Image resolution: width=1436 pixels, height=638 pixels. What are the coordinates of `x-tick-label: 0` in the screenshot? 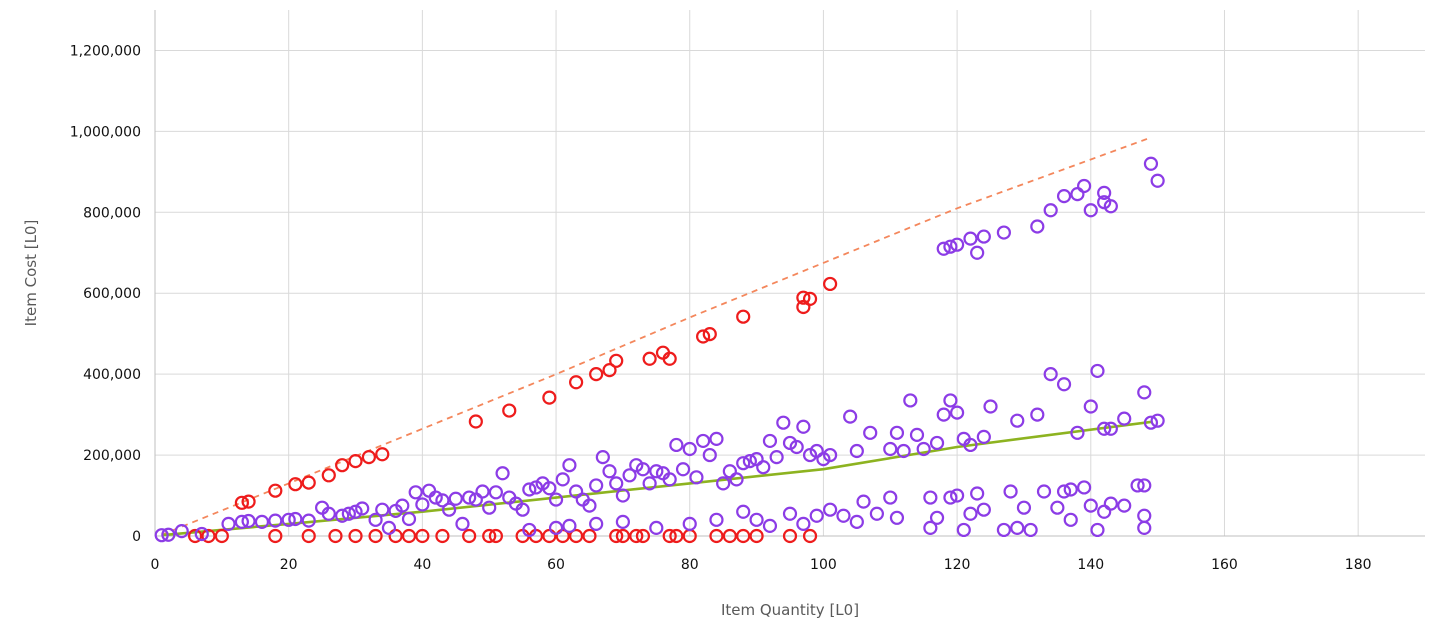 It's located at (155, 565).